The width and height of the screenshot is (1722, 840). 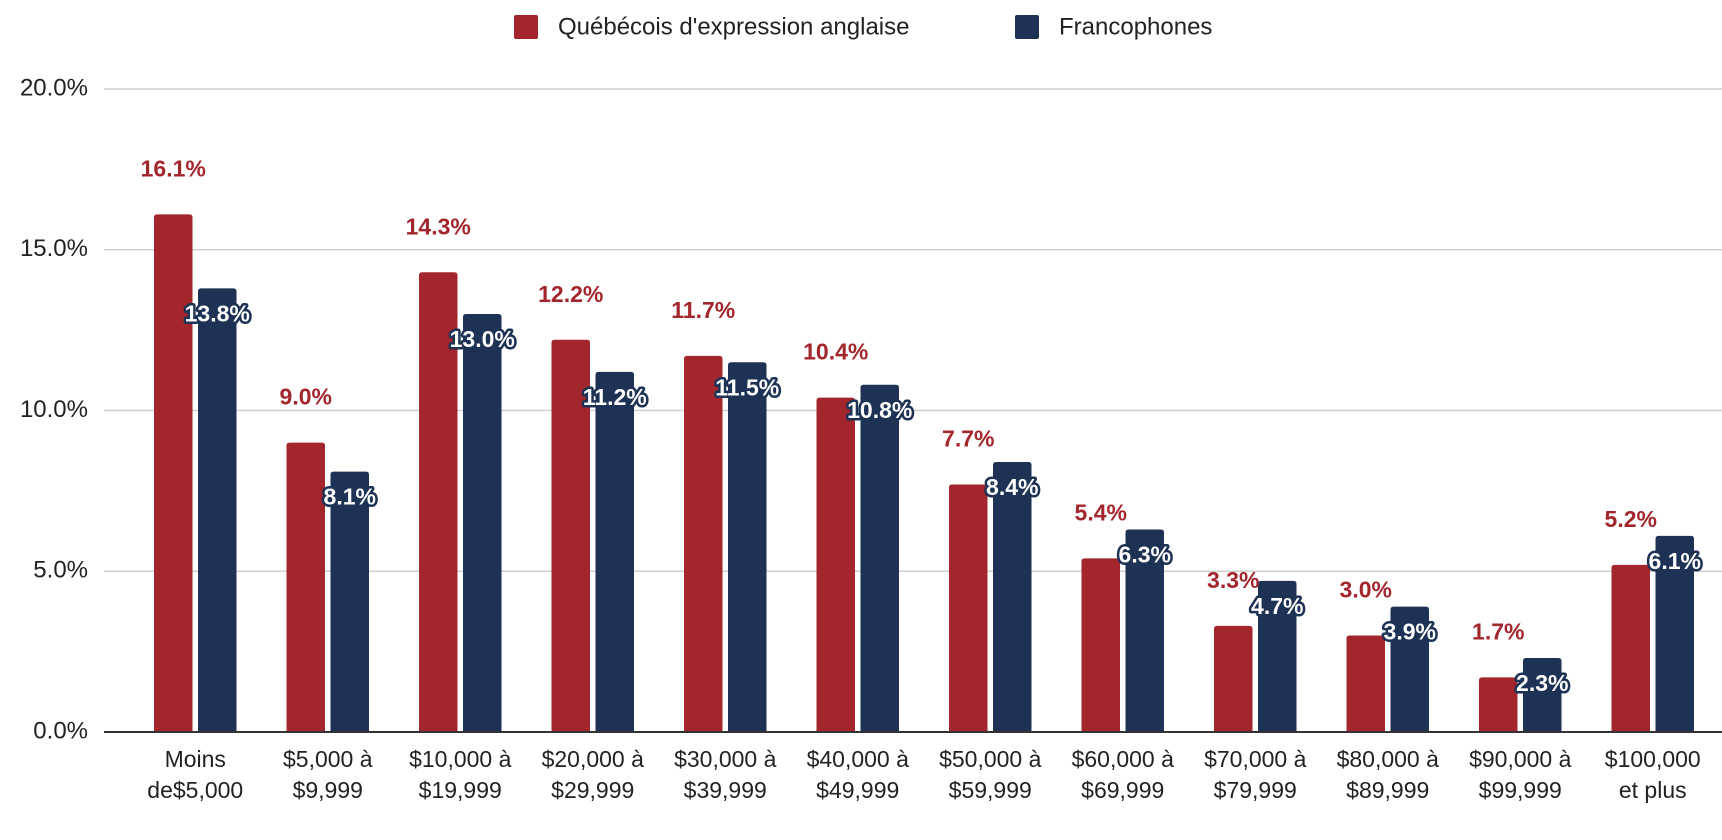 What do you see at coordinates (1520, 774) in the screenshot?
I see `x-tick-label: $90,000 à $99,999` at bounding box center [1520, 774].